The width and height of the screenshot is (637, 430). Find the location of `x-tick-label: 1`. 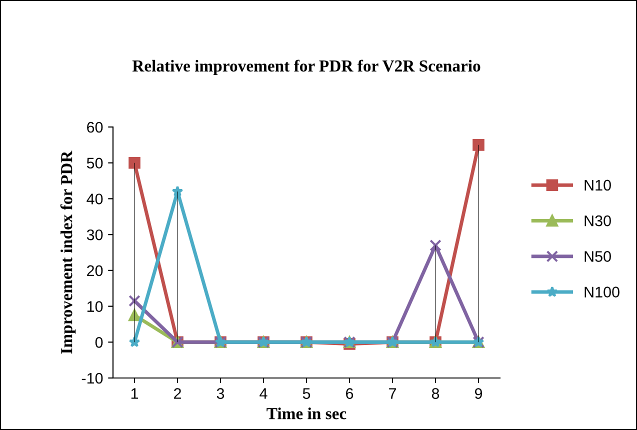

x-tick-label: 1 is located at coordinates (134, 393).